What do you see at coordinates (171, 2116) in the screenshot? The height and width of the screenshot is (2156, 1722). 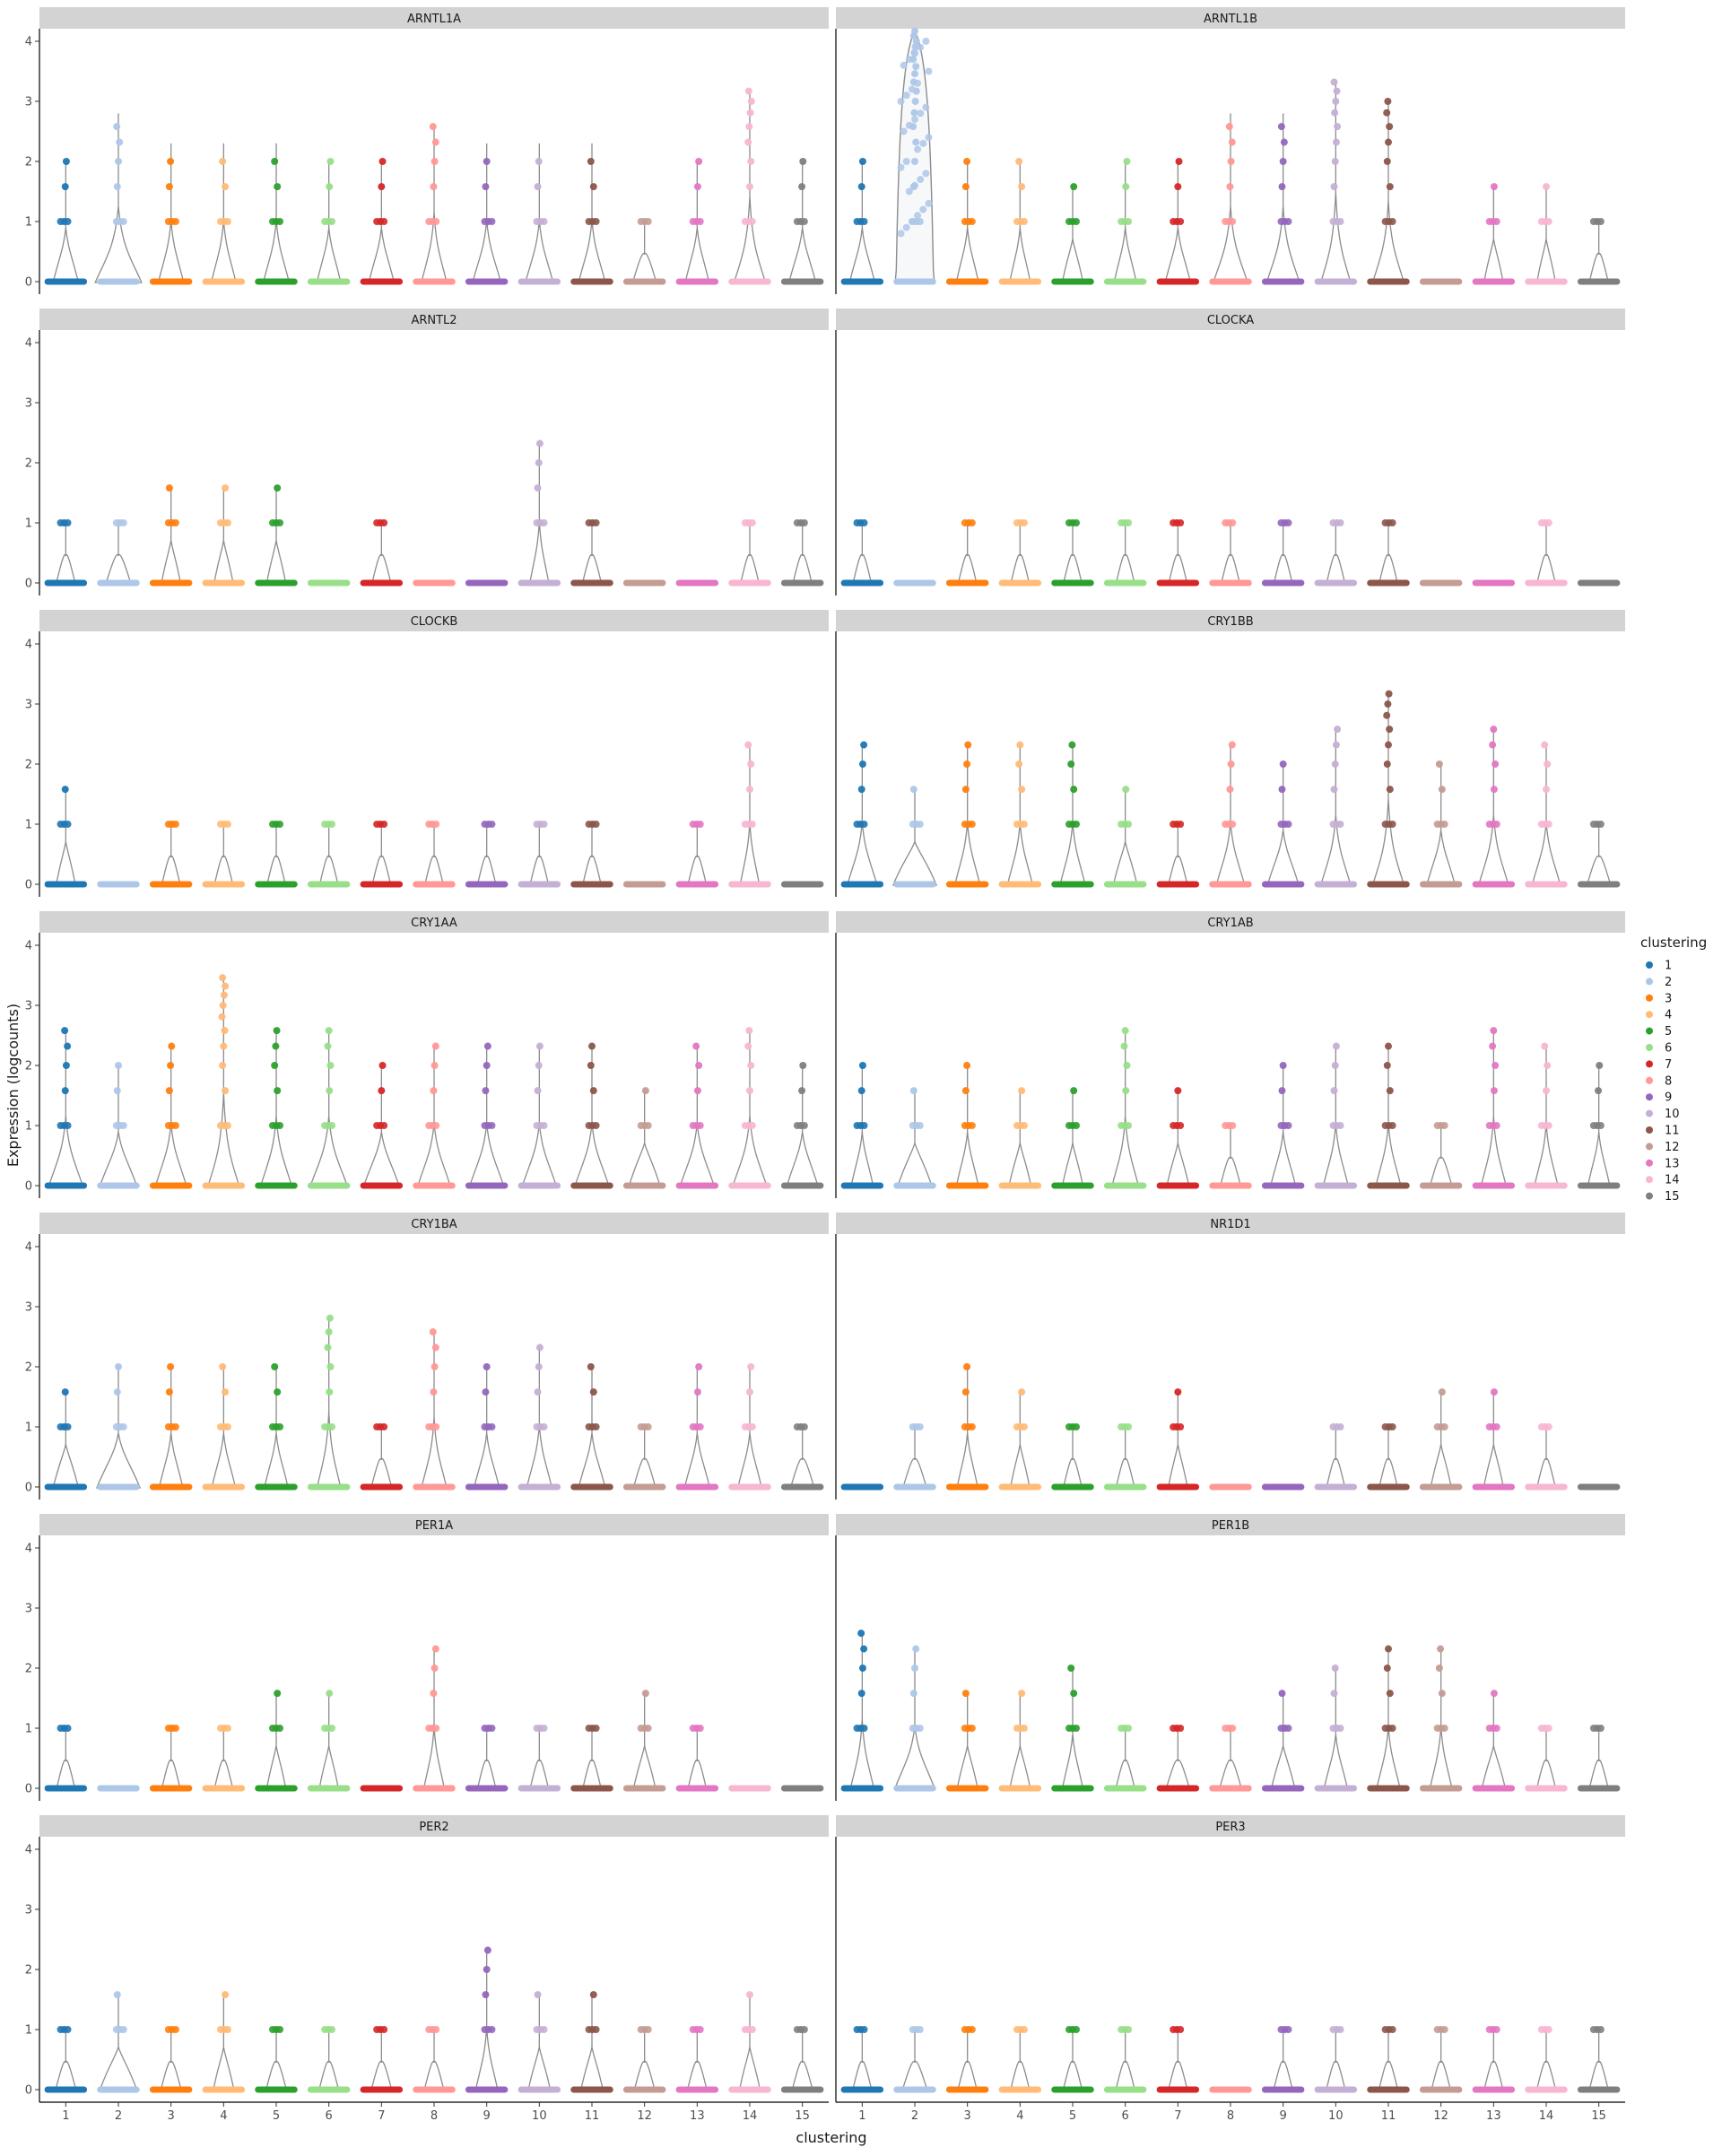 I see `x-tick-label: 3` at bounding box center [171, 2116].